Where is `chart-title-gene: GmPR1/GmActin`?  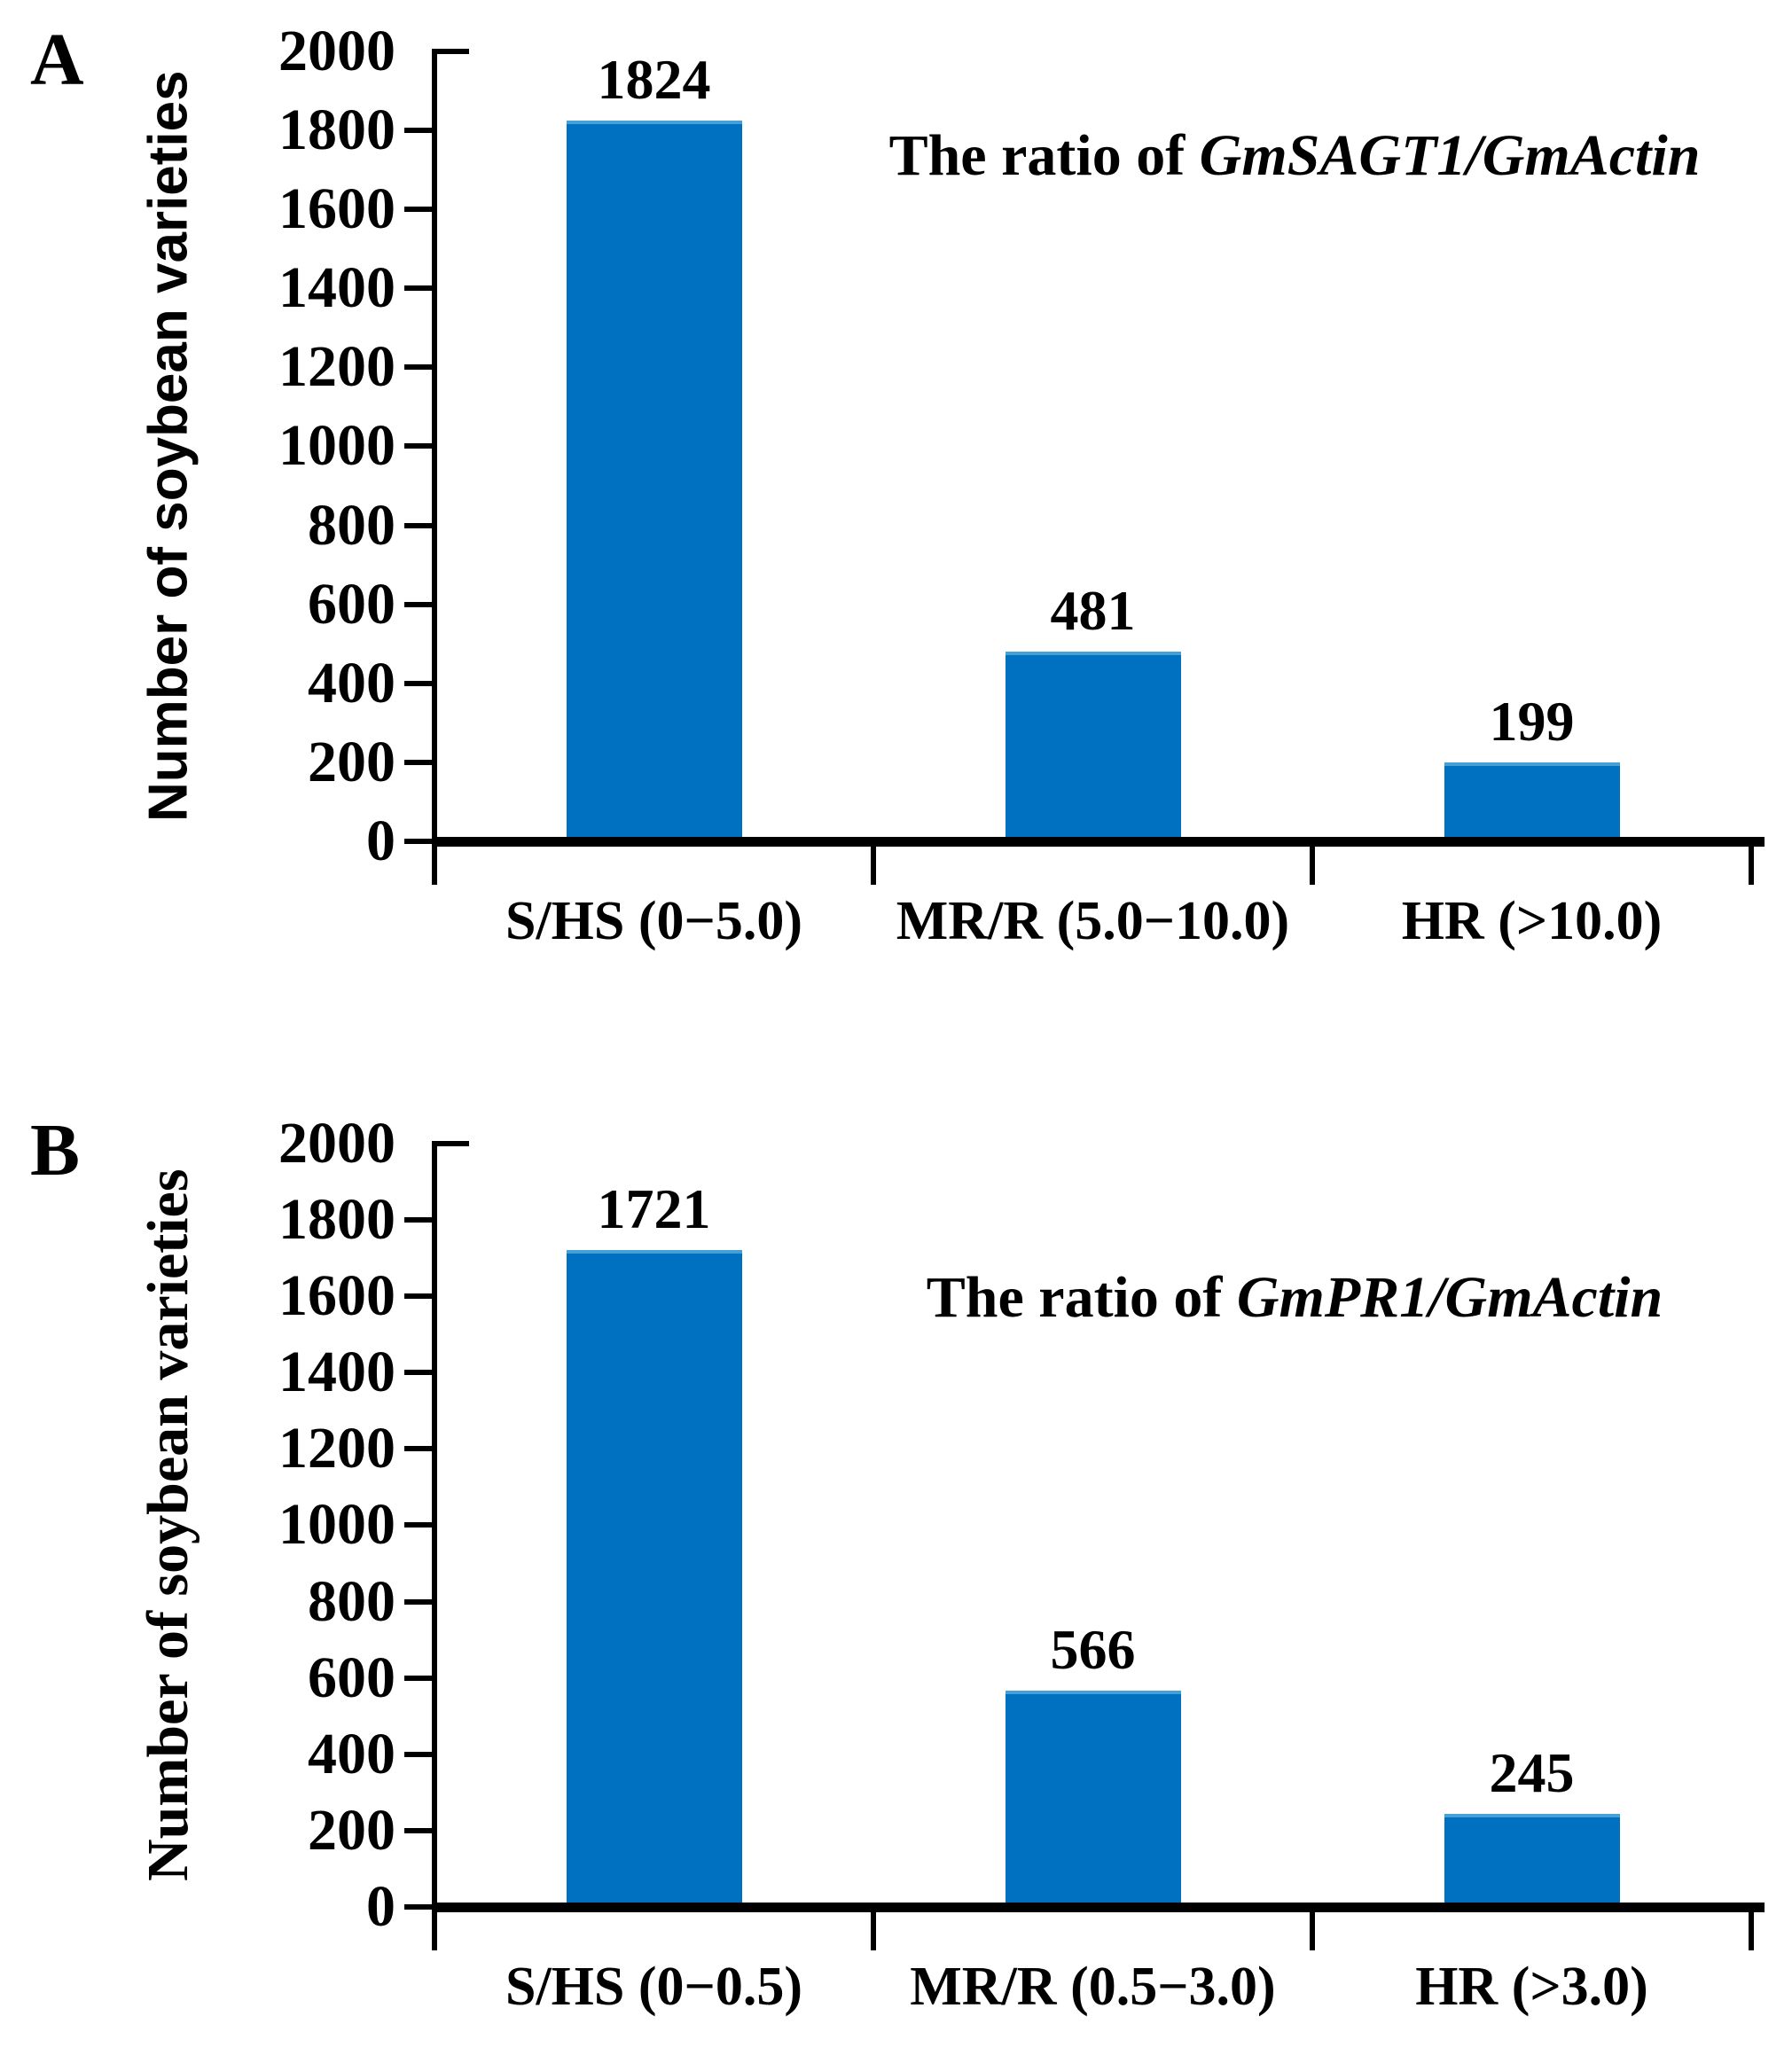 chart-title-gene: GmPR1/GmActin is located at coordinates (1449, 1297).